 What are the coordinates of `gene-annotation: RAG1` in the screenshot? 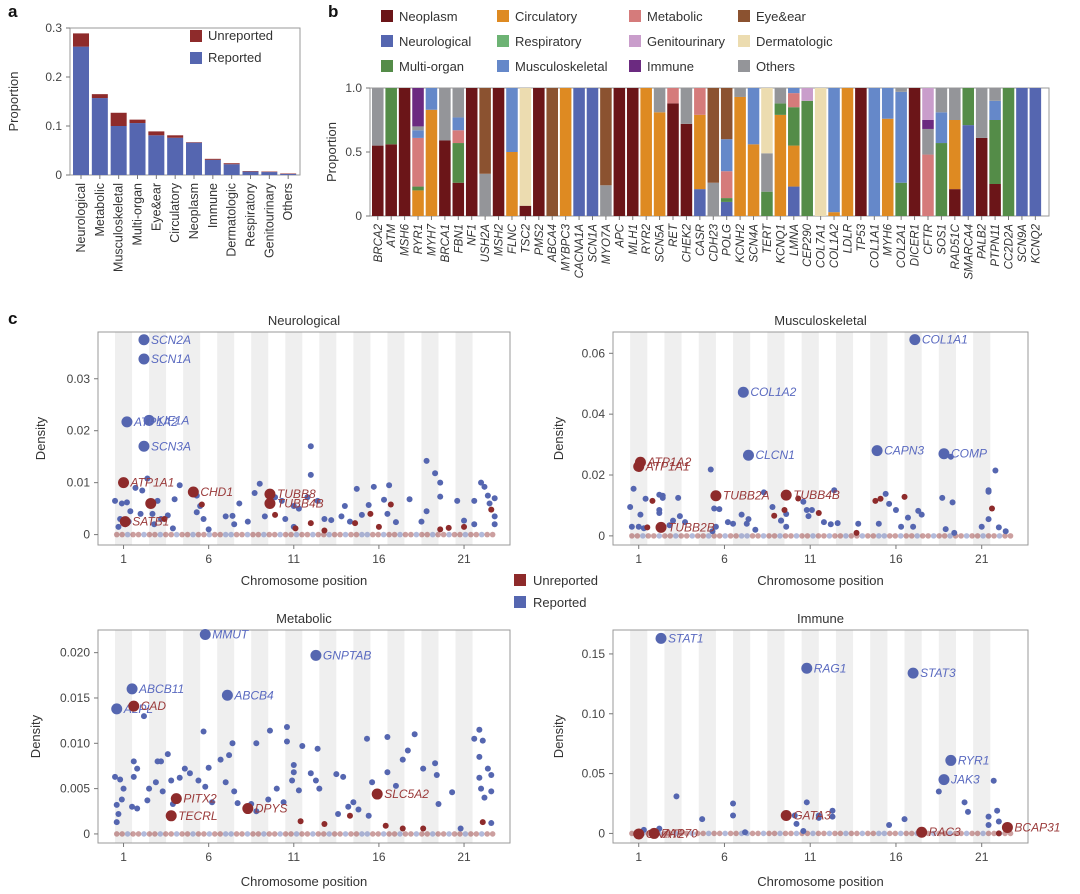 It's located at (830, 668).